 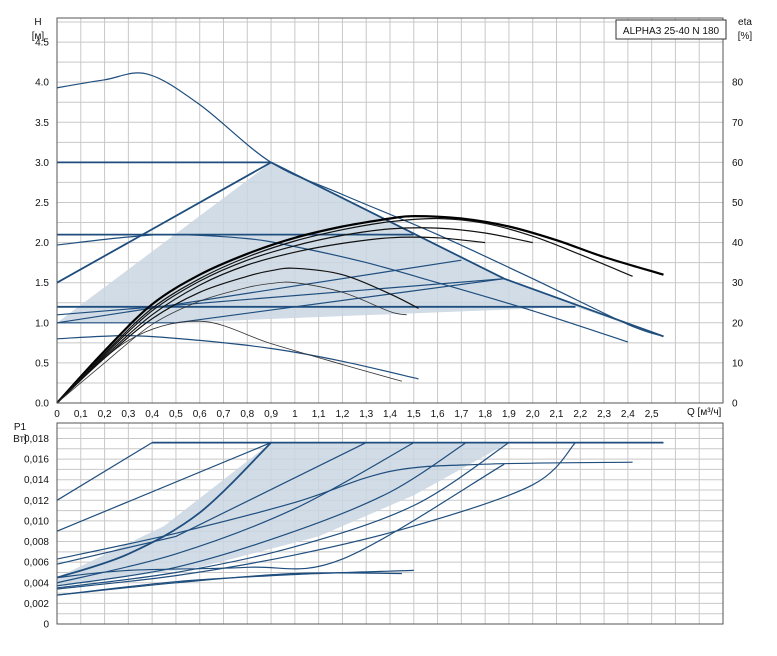 What do you see at coordinates (247, 414) in the screenshot?
I see `flow-tick-label: 0,8` at bounding box center [247, 414].